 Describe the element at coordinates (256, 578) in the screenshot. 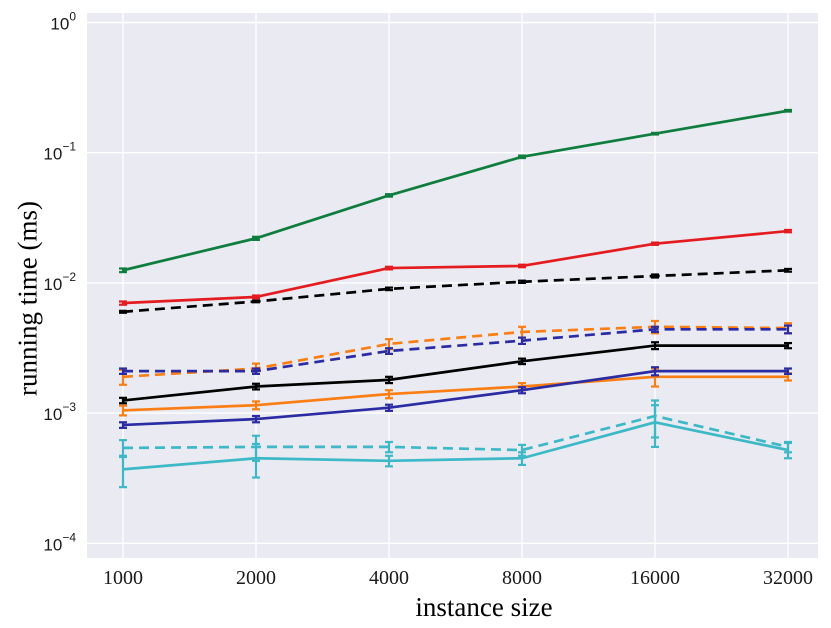

I see `x-tick-label: 2000` at that location.